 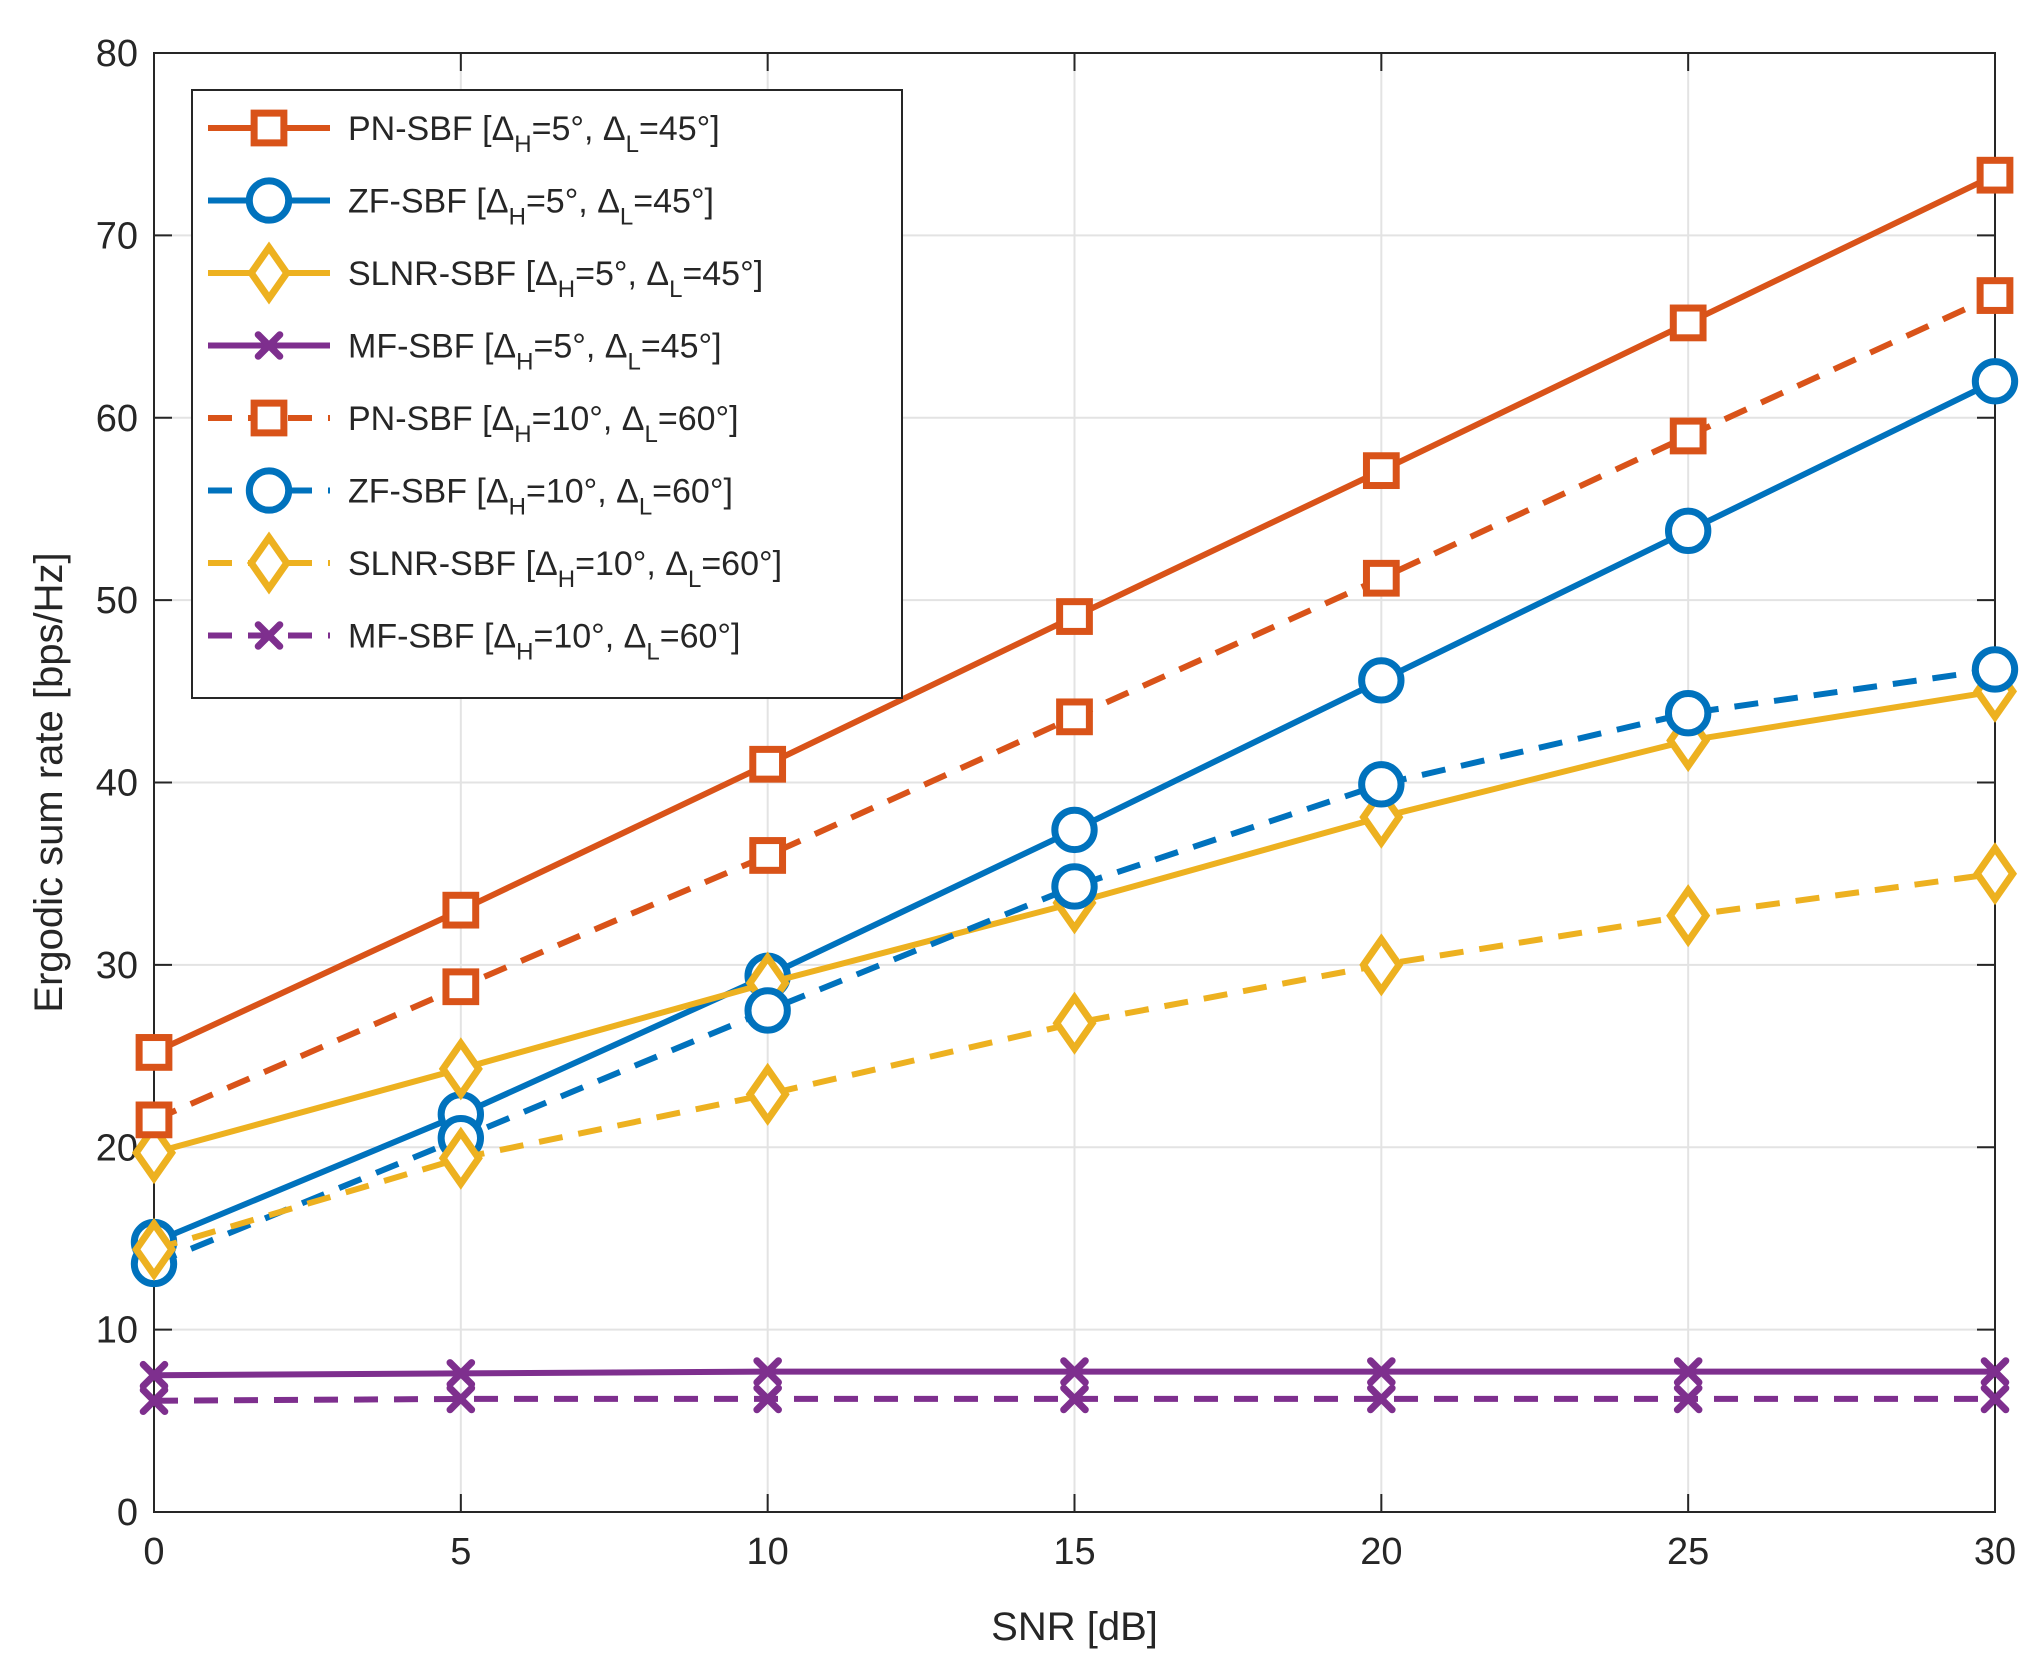 I want to click on legend-item-6: ZF-SBF [ΔH=10°, ΔL=60°], so click(x=470, y=494).